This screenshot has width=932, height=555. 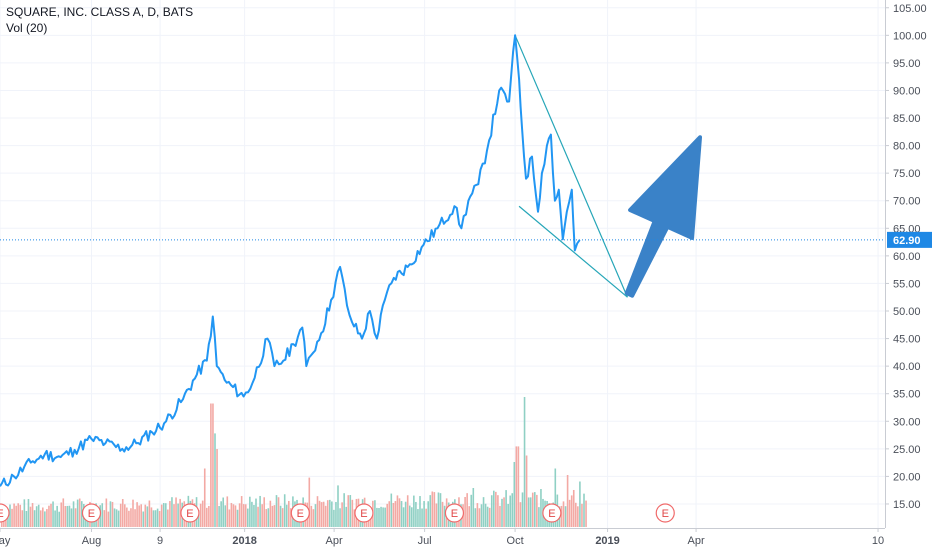 What do you see at coordinates (573, 251) in the screenshot?
I see `trendline` at bounding box center [573, 251].